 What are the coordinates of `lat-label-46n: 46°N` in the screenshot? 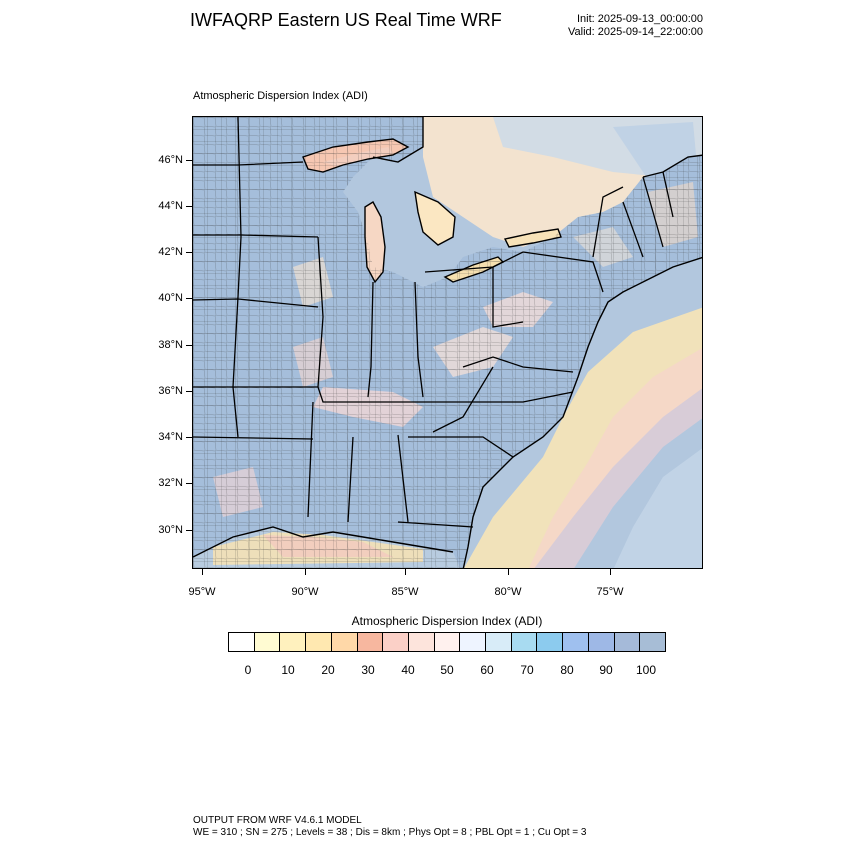 It's located at (170, 160).